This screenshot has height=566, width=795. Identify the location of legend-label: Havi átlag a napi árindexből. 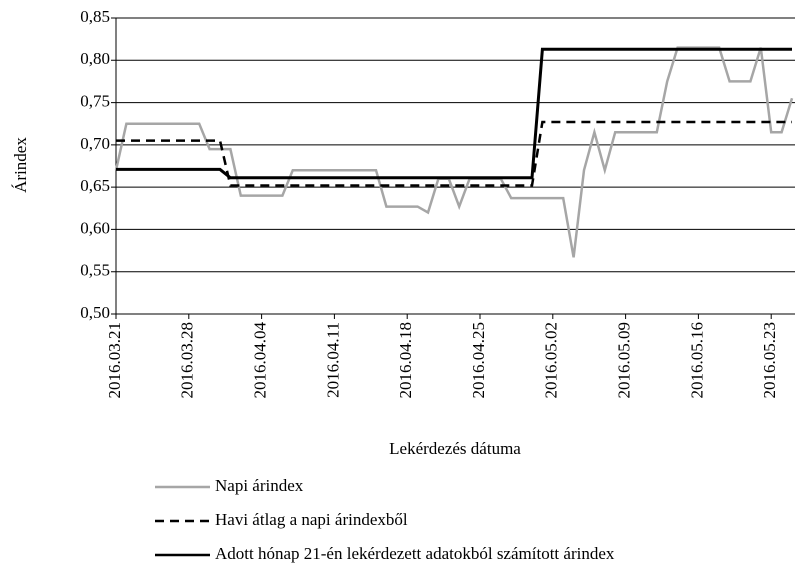
(311, 519).